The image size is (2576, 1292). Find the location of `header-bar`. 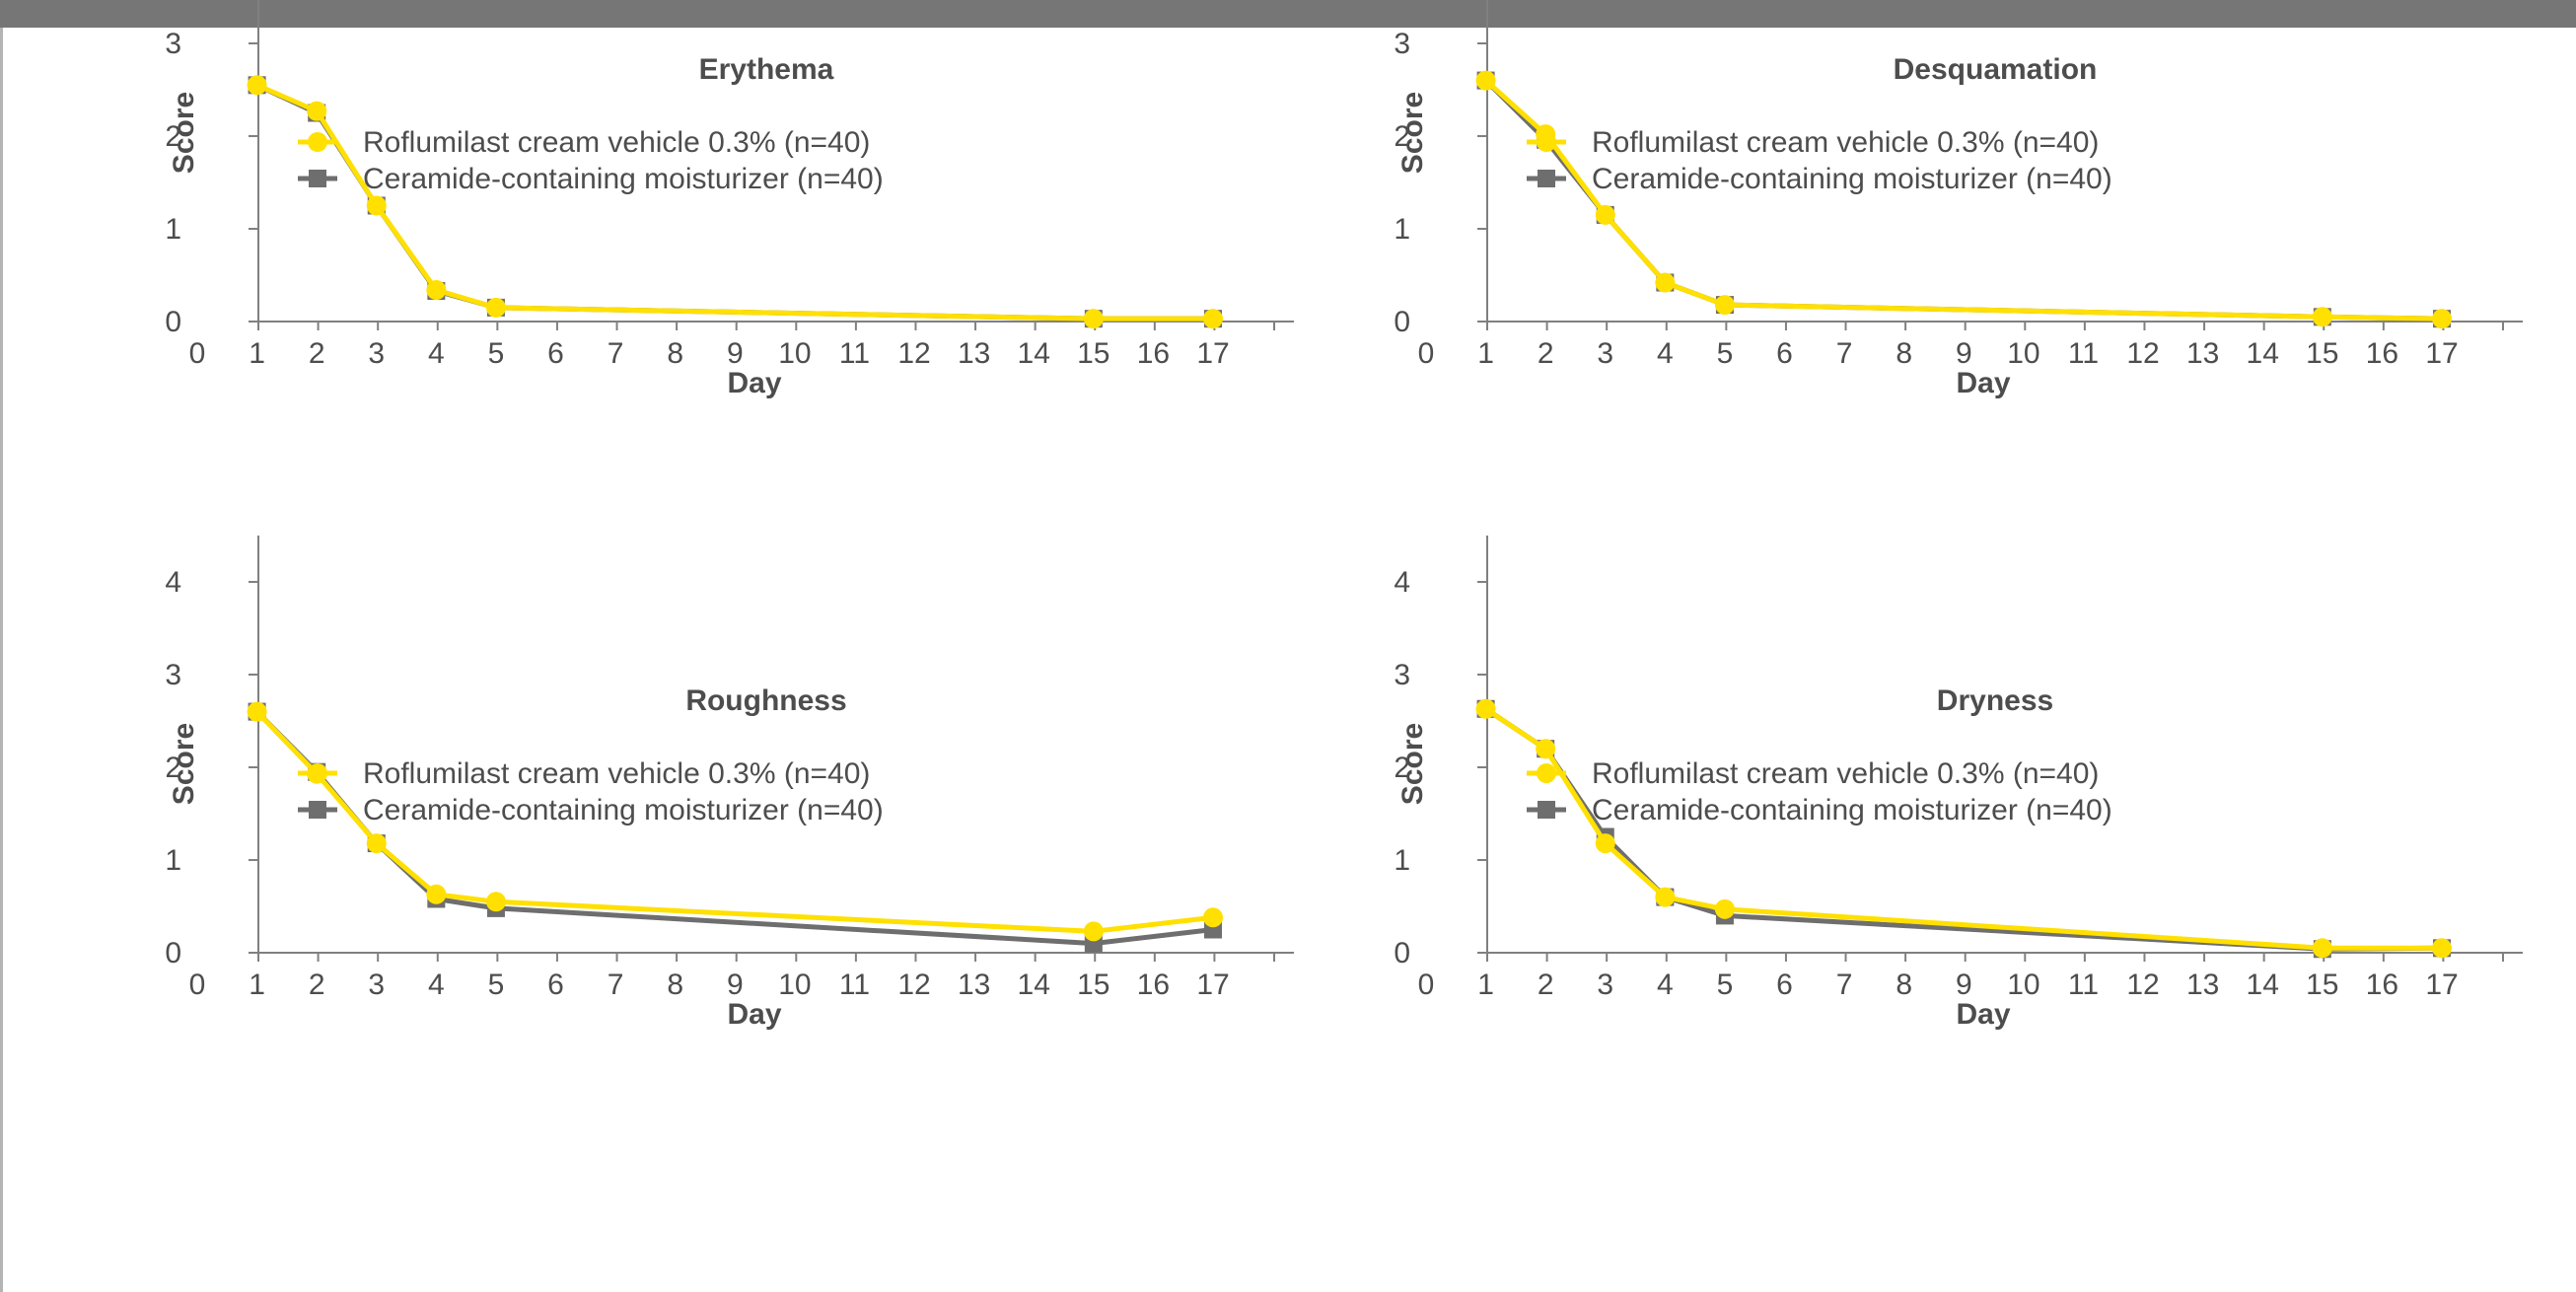

header-bar is located at coordinates (1288, 14).